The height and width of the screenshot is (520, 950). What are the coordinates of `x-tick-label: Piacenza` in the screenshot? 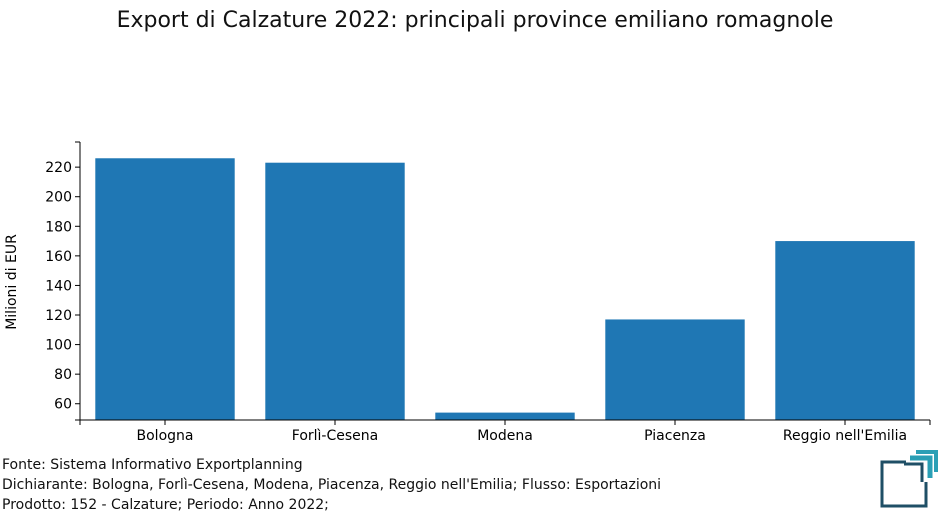 It's located at (675, 436).